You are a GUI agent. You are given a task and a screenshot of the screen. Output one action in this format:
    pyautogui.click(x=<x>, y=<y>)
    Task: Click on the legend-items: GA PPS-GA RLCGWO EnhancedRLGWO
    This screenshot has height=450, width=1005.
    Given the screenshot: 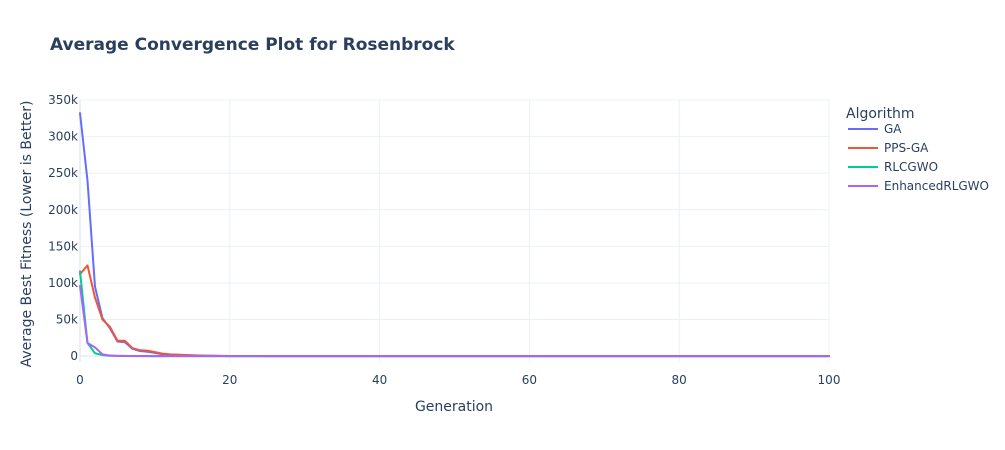 What is the action you would take?
    pyautogui.click(x=918, y=157)
    